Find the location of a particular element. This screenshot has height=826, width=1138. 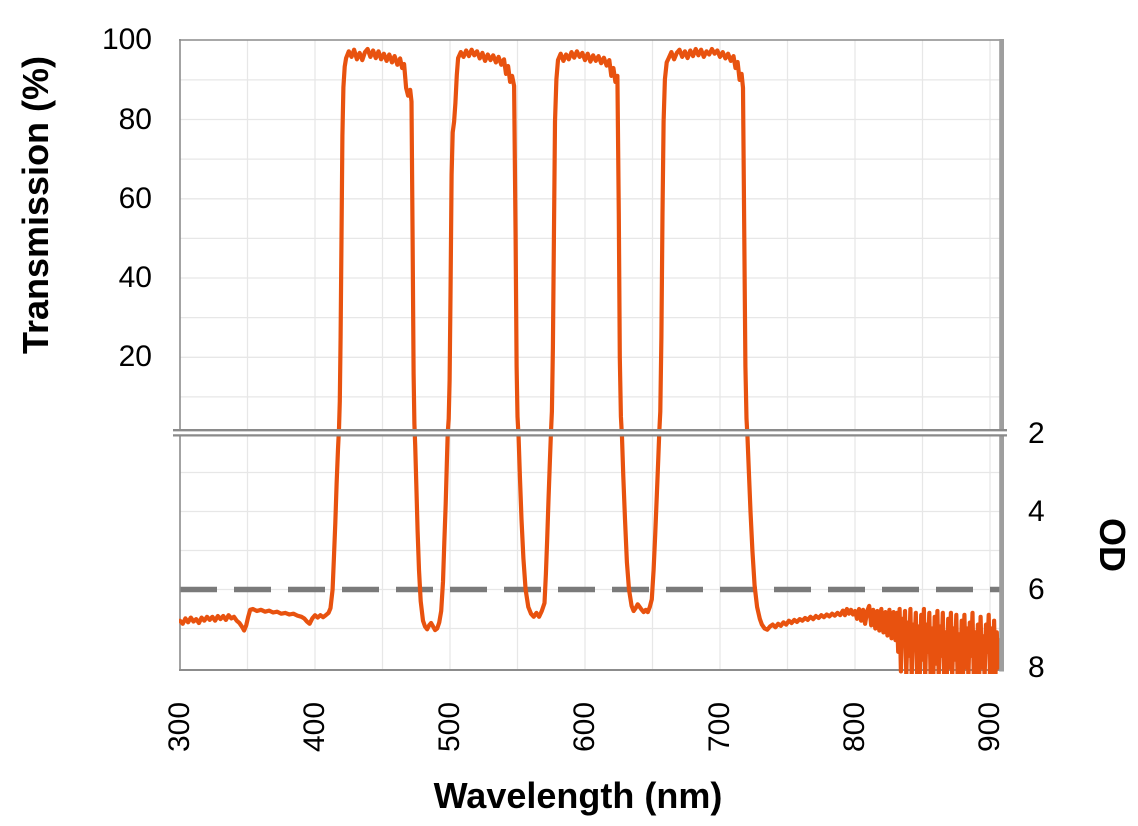

y-right-tick-label: 6 is located at coordinates (1036, 589).